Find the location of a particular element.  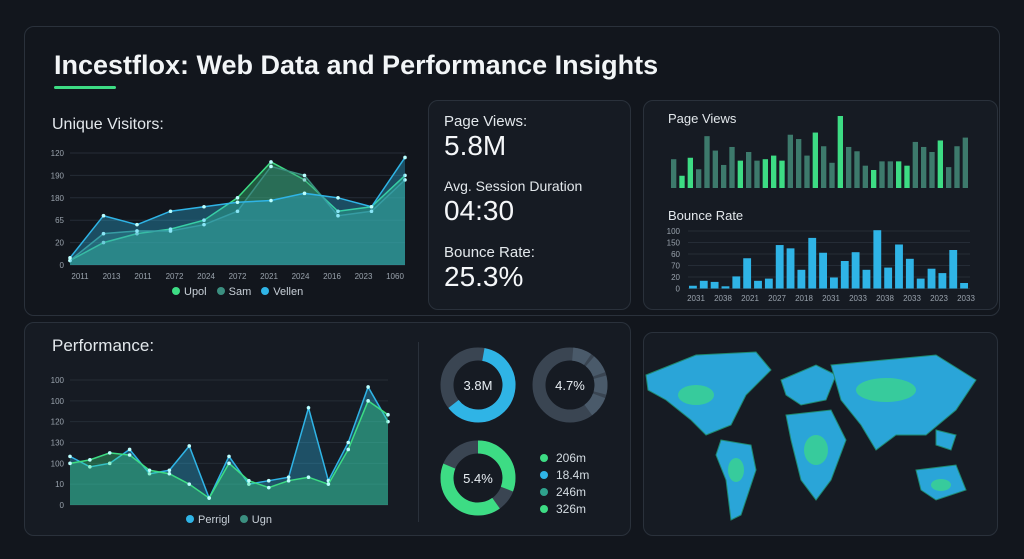

x-tick-label: 2016 is located at coordinates (332, 276).